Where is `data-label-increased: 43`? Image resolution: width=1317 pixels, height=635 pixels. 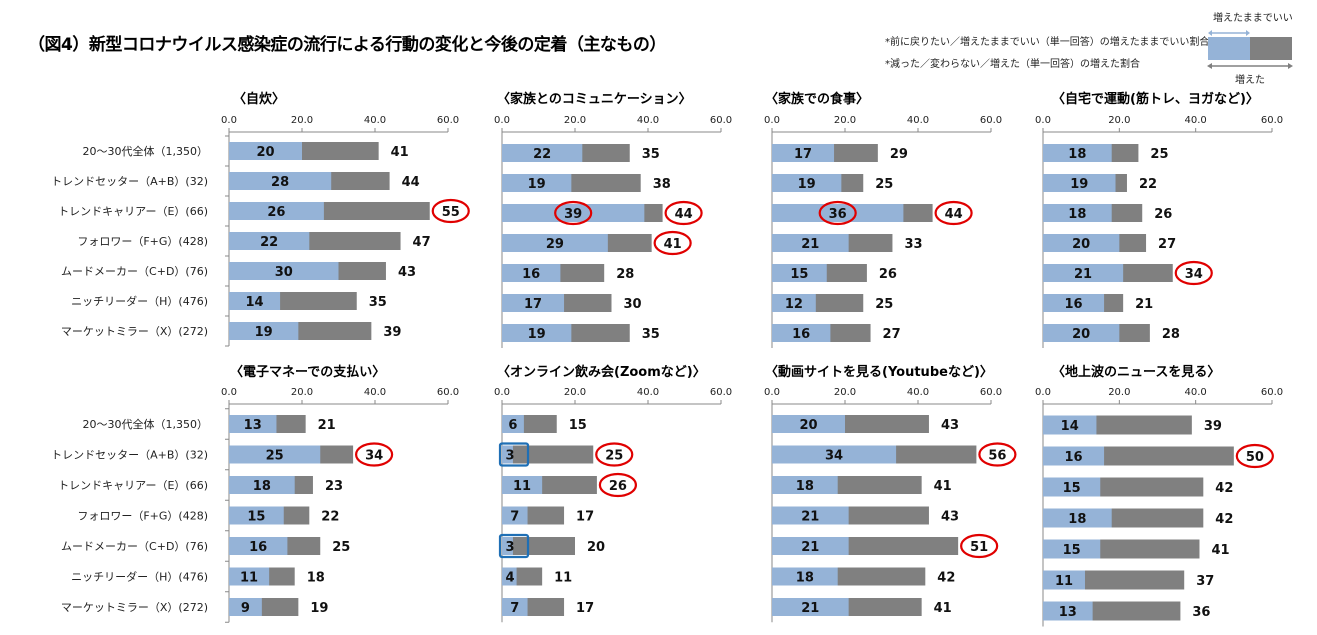 data-label-increased: 43 is located at coordinates (407, 272).